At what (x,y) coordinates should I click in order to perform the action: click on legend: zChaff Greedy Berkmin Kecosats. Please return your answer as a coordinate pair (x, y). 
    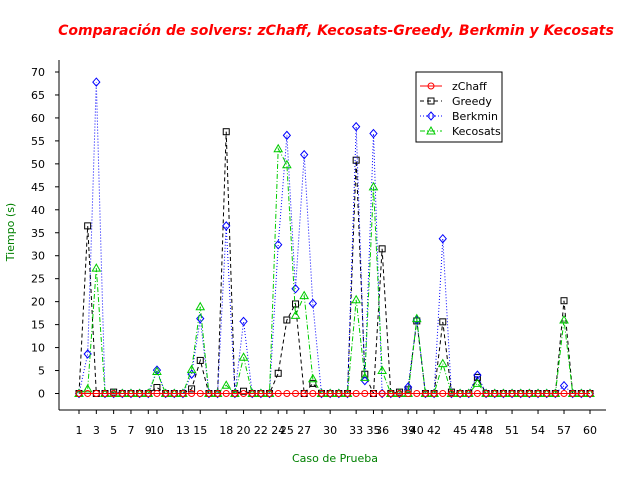
    Looking at the image, I should click on (459, 107).